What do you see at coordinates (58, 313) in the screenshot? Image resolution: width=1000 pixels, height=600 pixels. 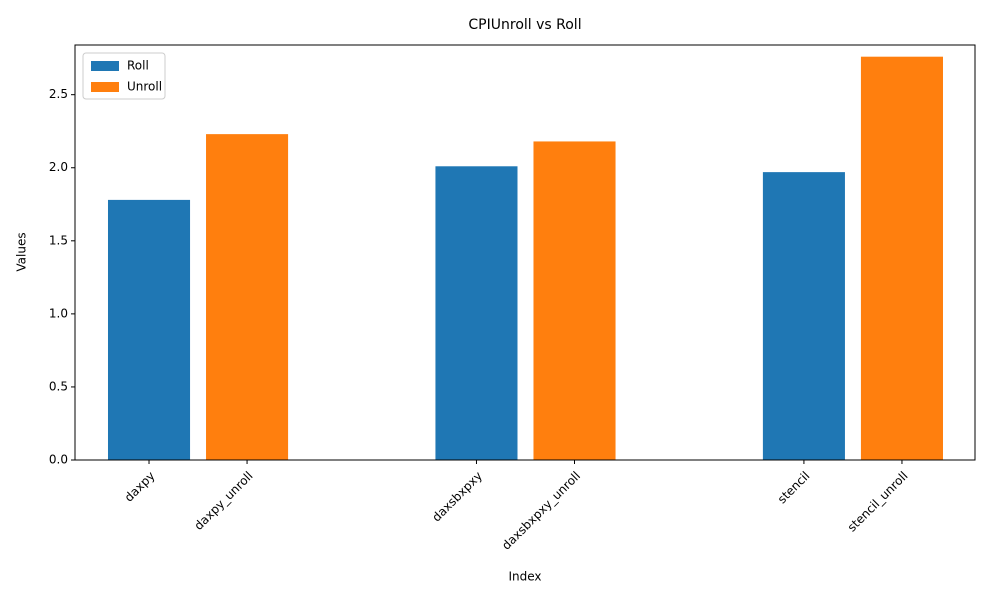 I see `y-tick-label: 1.0` at bounding box center [58, 313].